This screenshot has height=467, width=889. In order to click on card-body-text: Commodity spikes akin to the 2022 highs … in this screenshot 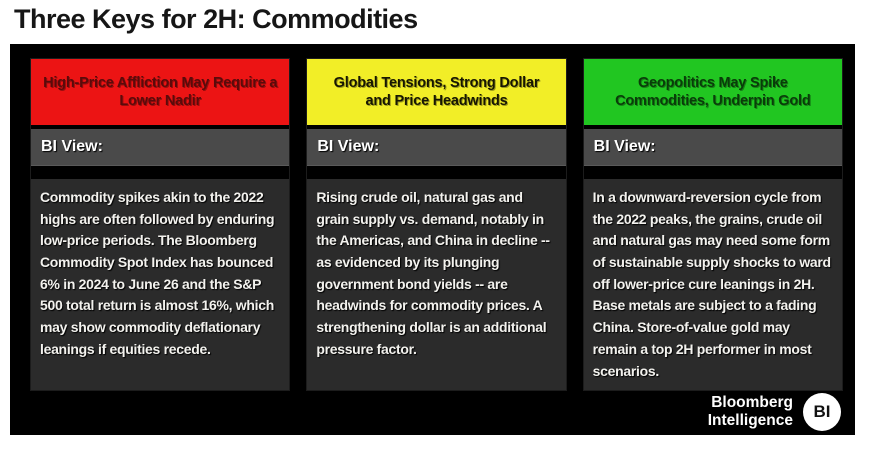, I will do `click(160, 285)`.